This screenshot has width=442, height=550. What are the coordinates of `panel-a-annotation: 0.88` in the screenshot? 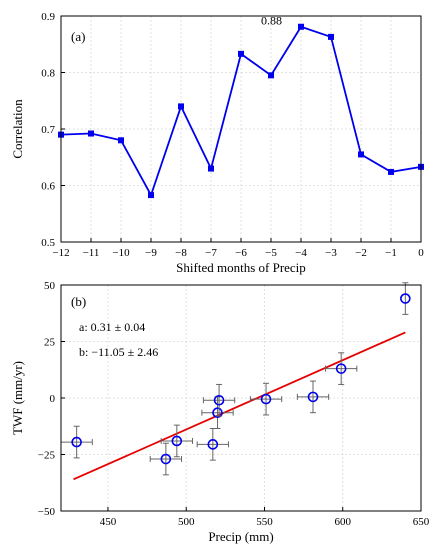 It's located at (271, 21).